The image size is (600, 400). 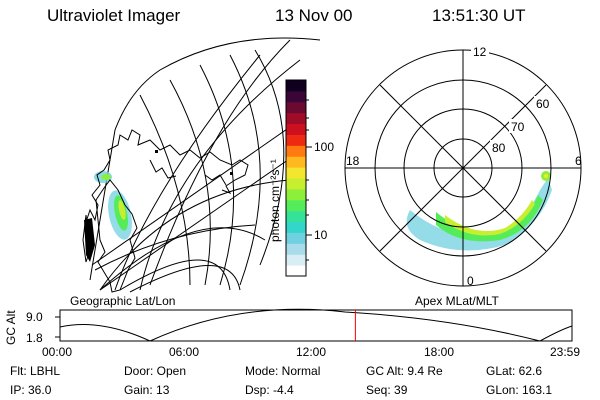 What do you see at coordinates (11, 327) in the screenshot?
I see `timeline-y-label: GC Alt` at bounding box center [11, 327].